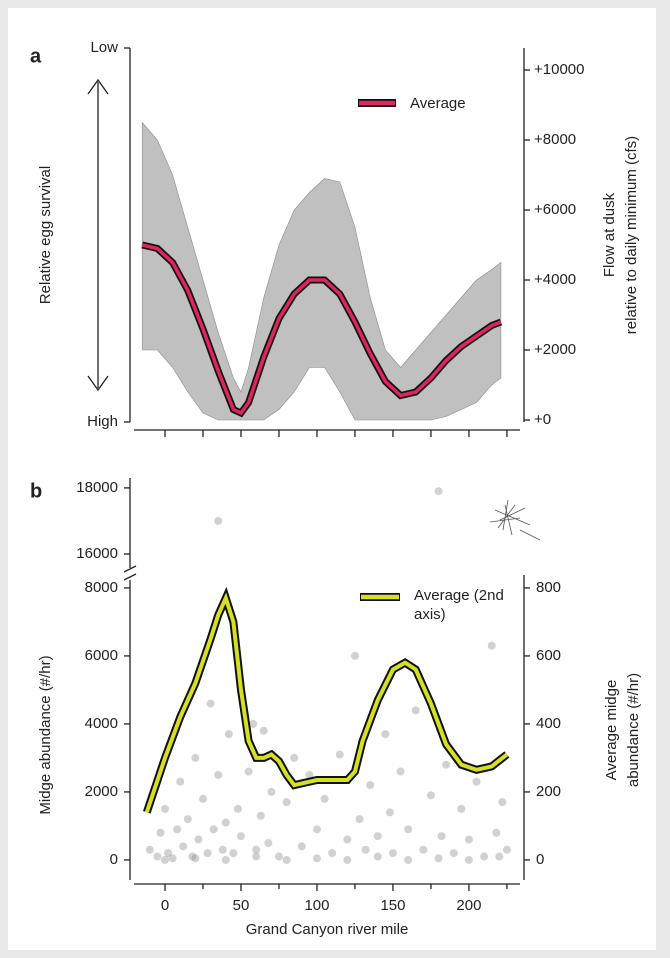  I want to click on panel-letter: a, so click(36, 56).